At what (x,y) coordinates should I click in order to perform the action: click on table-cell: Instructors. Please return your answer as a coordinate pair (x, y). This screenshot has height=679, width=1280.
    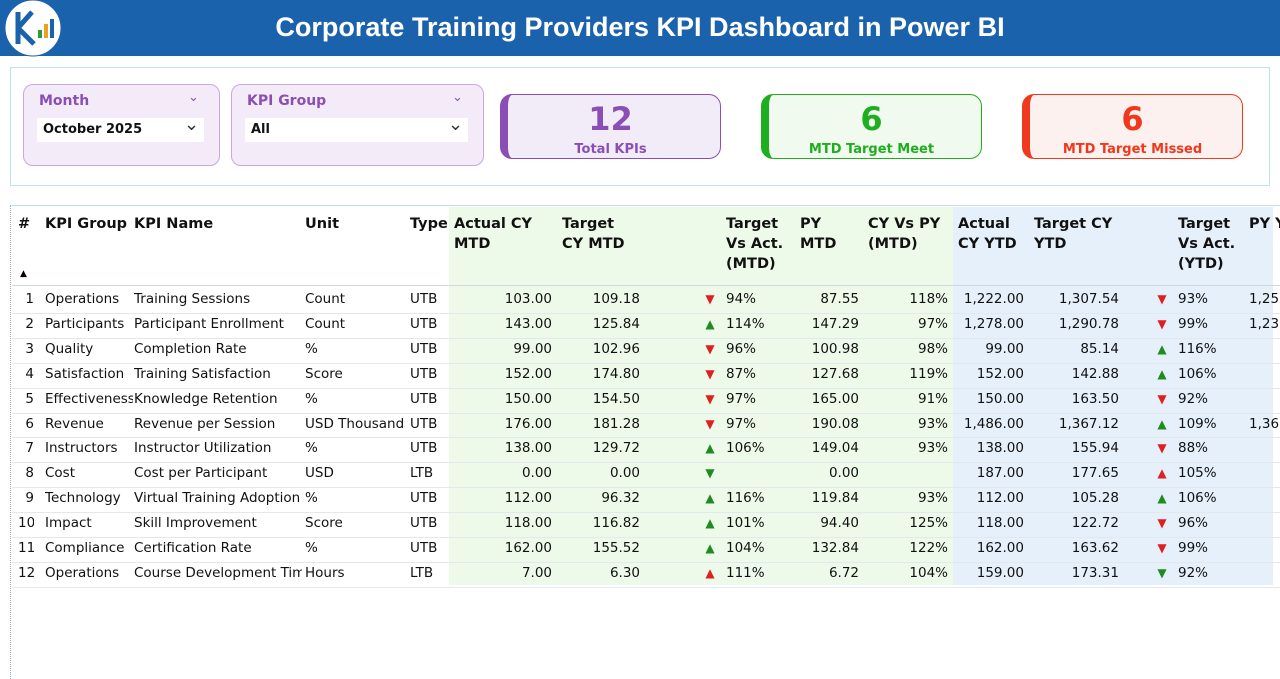
    Looking at the image, I should click on (81, 448).